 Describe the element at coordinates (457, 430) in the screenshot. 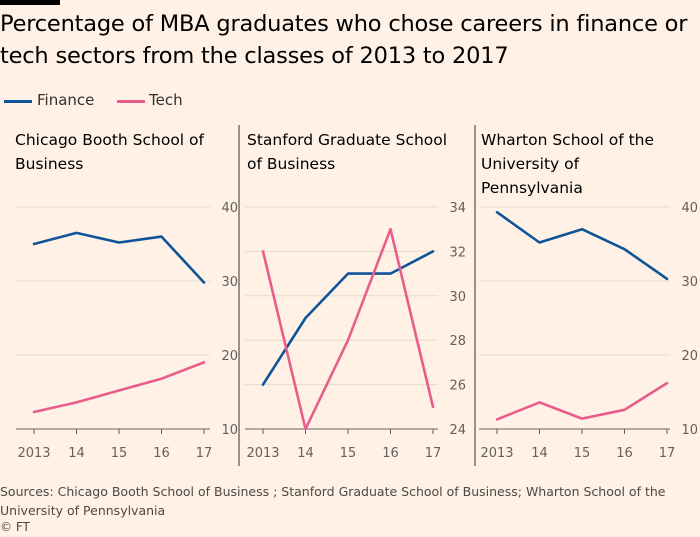

I see `y-tick-label: 24` at that location.